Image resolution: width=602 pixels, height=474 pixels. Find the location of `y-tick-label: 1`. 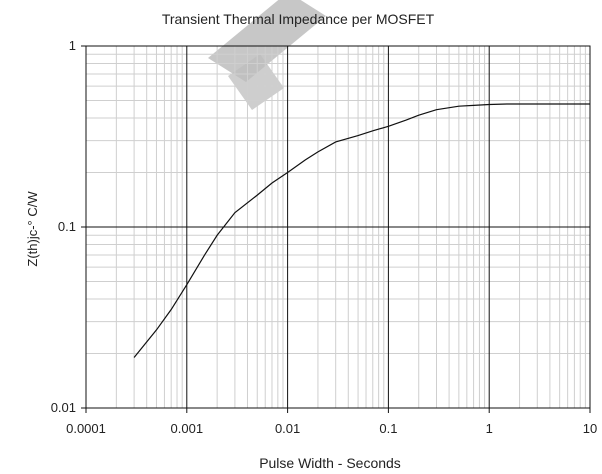

y-tick-label: 1 is located at coordinates (72, 45).